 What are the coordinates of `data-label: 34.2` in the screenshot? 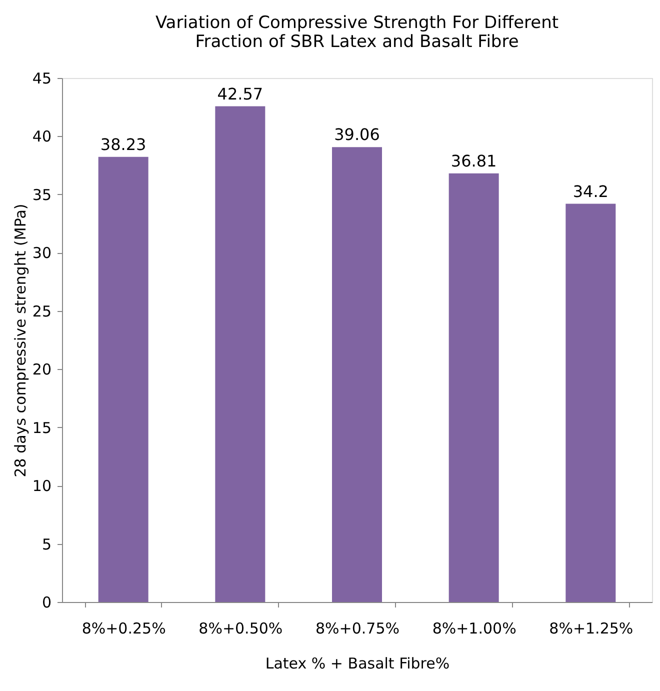 It's located at (590, 191).